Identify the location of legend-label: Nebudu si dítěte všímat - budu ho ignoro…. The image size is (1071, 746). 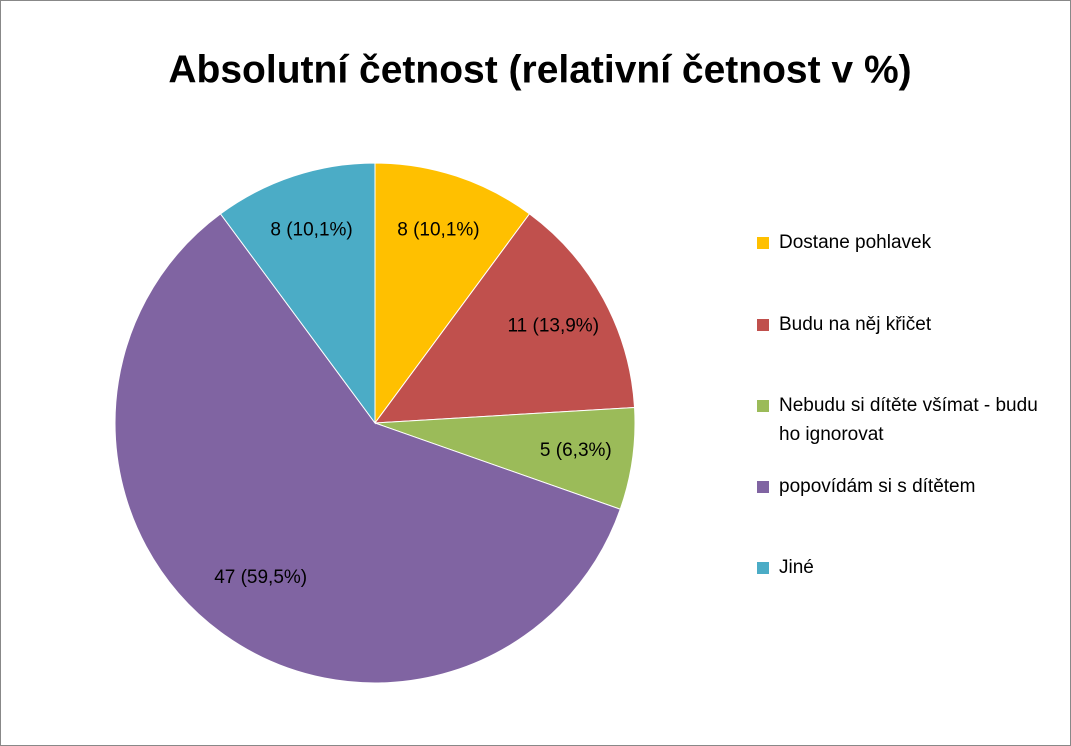
(908, 420).